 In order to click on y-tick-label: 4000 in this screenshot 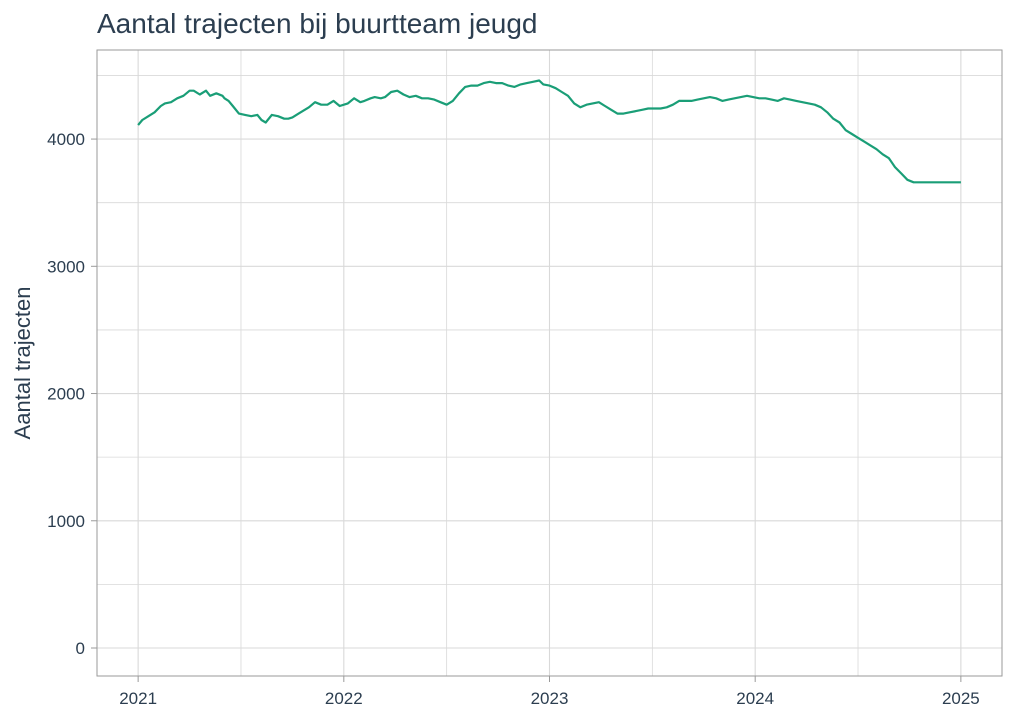, I will do `click(66, 139)`.